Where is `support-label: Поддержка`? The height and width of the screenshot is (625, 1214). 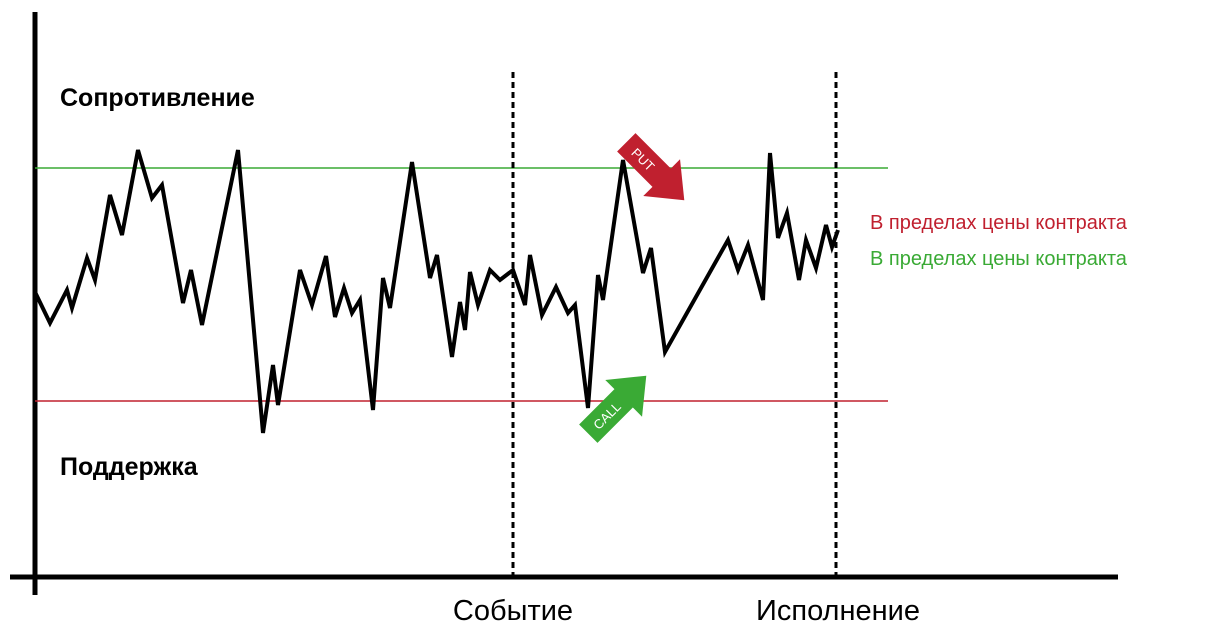 support-label: Поддержка is located at coordinates (129, 467).